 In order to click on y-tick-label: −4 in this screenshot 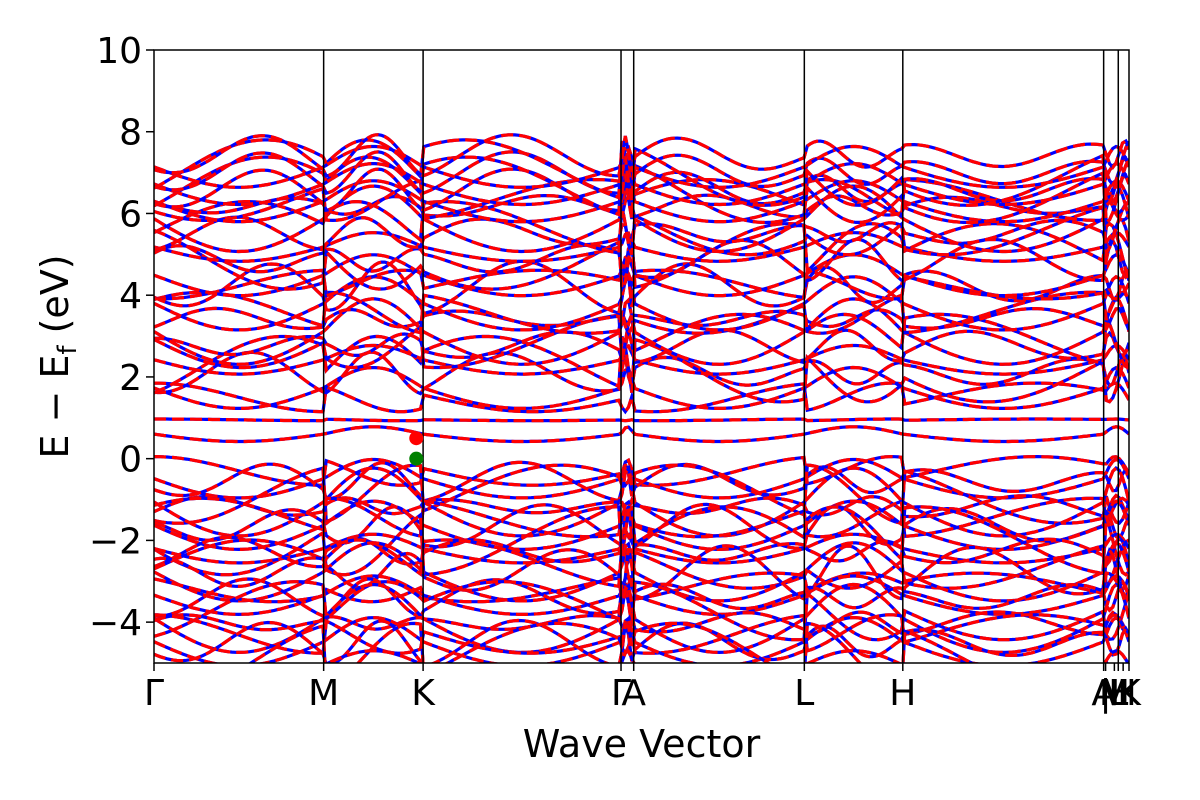, I will do `click(115, 623)`.